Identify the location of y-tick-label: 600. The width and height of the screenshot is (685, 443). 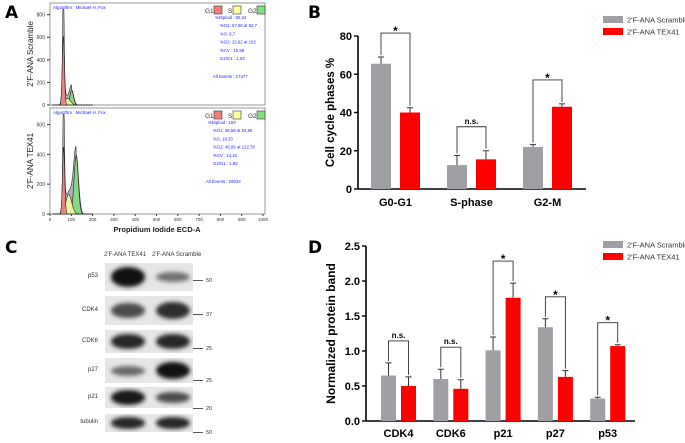
(41, 38).